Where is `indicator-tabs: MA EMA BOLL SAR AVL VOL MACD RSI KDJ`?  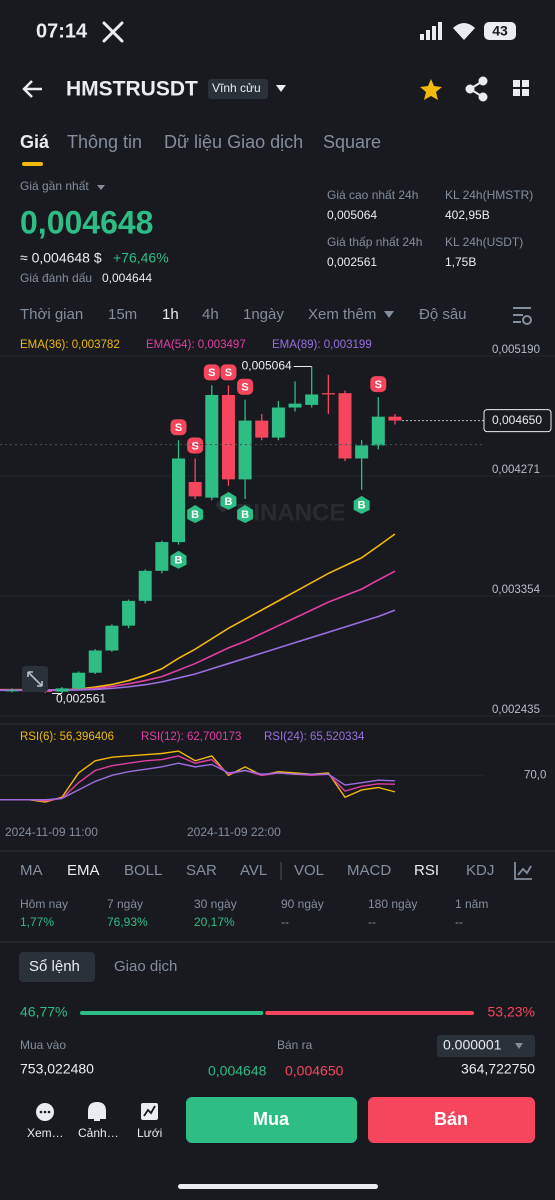
indicator-tabs: MA EMA BOLL SAR AVL VOL MACD RSI KDJ is located at coordinates (257, 870).